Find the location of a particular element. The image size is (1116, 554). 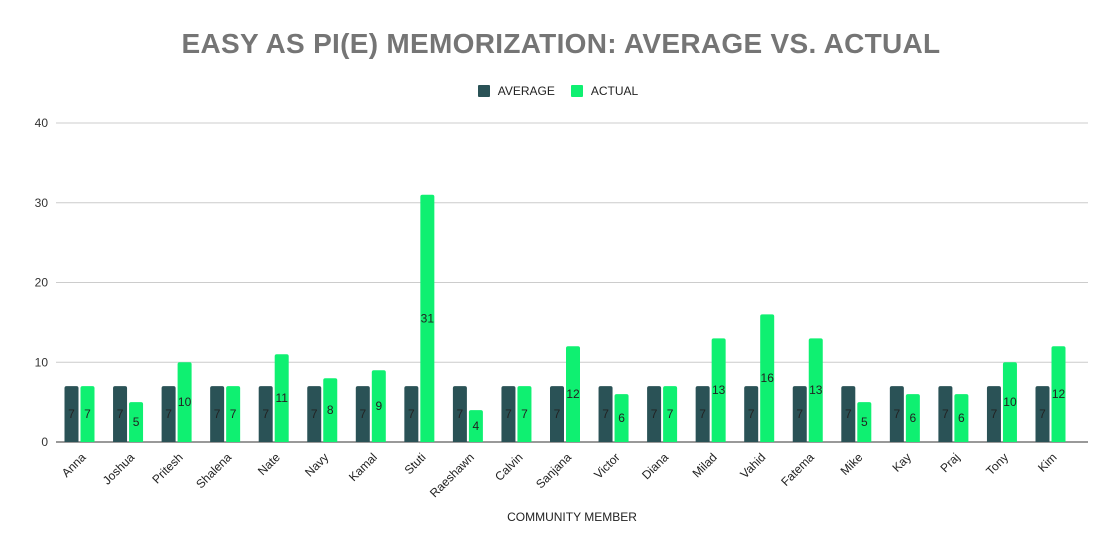

x-tick-label-calvin: Calvin is located at coordinates (508, 466).